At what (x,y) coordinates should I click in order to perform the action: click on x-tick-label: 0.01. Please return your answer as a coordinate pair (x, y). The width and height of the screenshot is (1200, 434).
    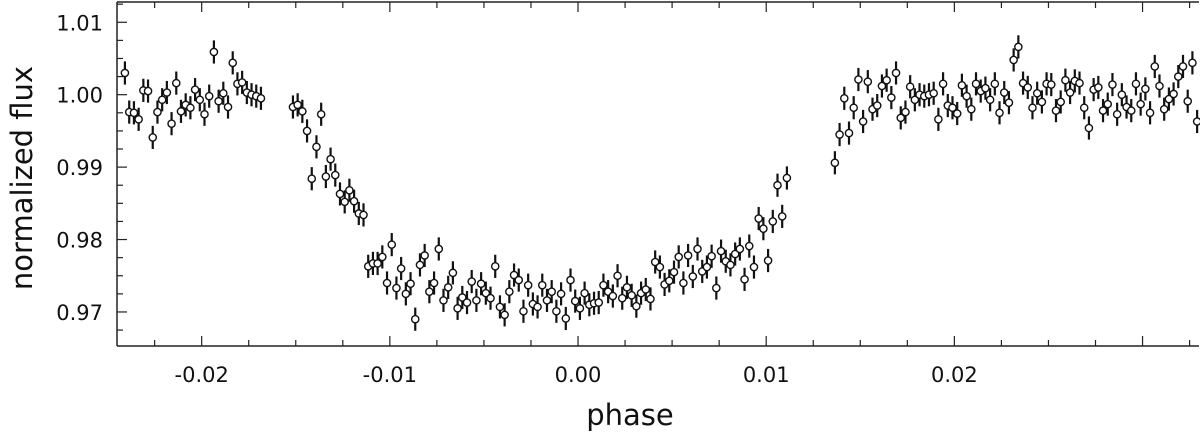
    Looking at the image, I should click on (766, 375).